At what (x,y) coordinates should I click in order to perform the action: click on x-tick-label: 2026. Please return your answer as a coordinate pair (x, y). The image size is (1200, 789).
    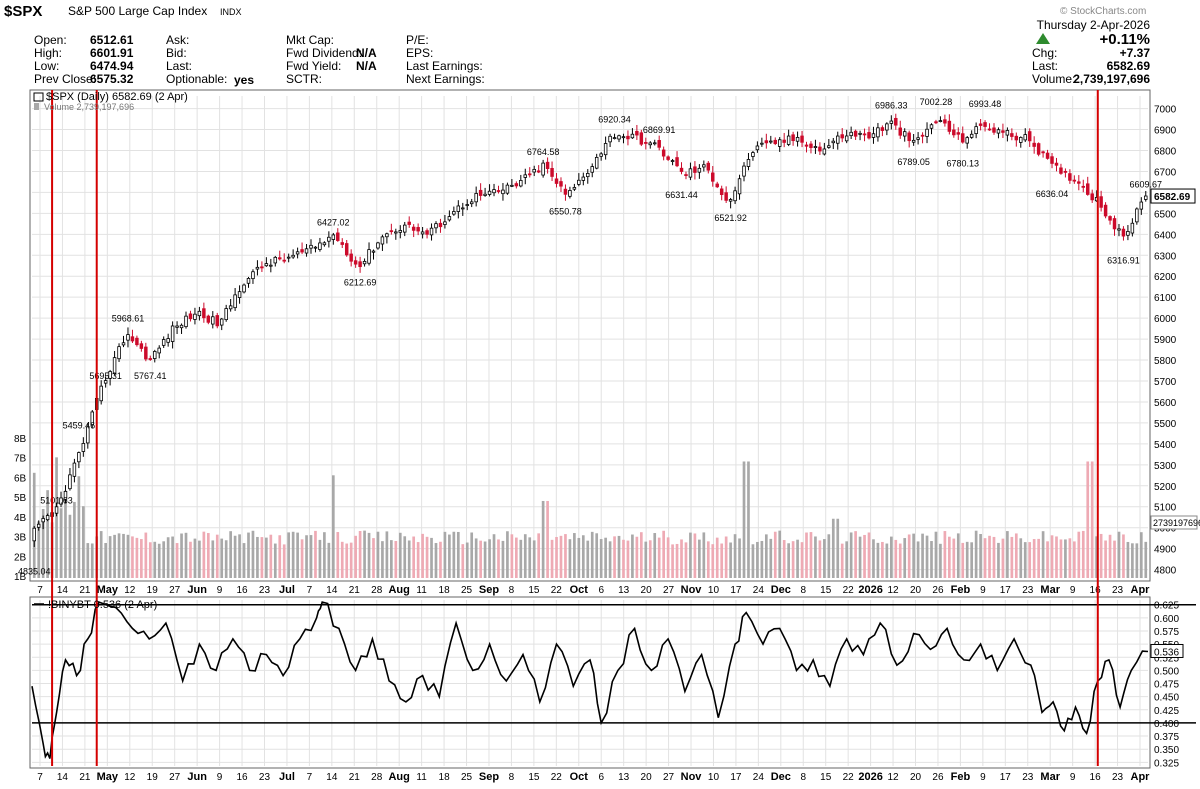
    Looking at the image, I should click on (870, 777).